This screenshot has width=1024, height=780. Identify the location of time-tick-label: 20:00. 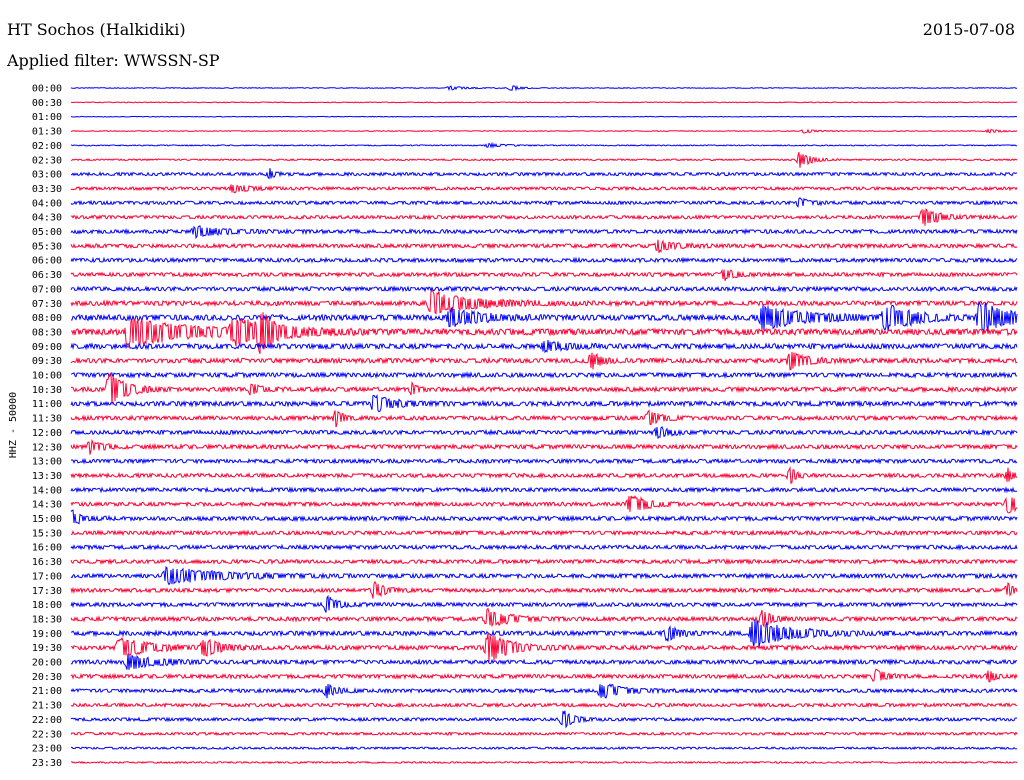
(47, 663).